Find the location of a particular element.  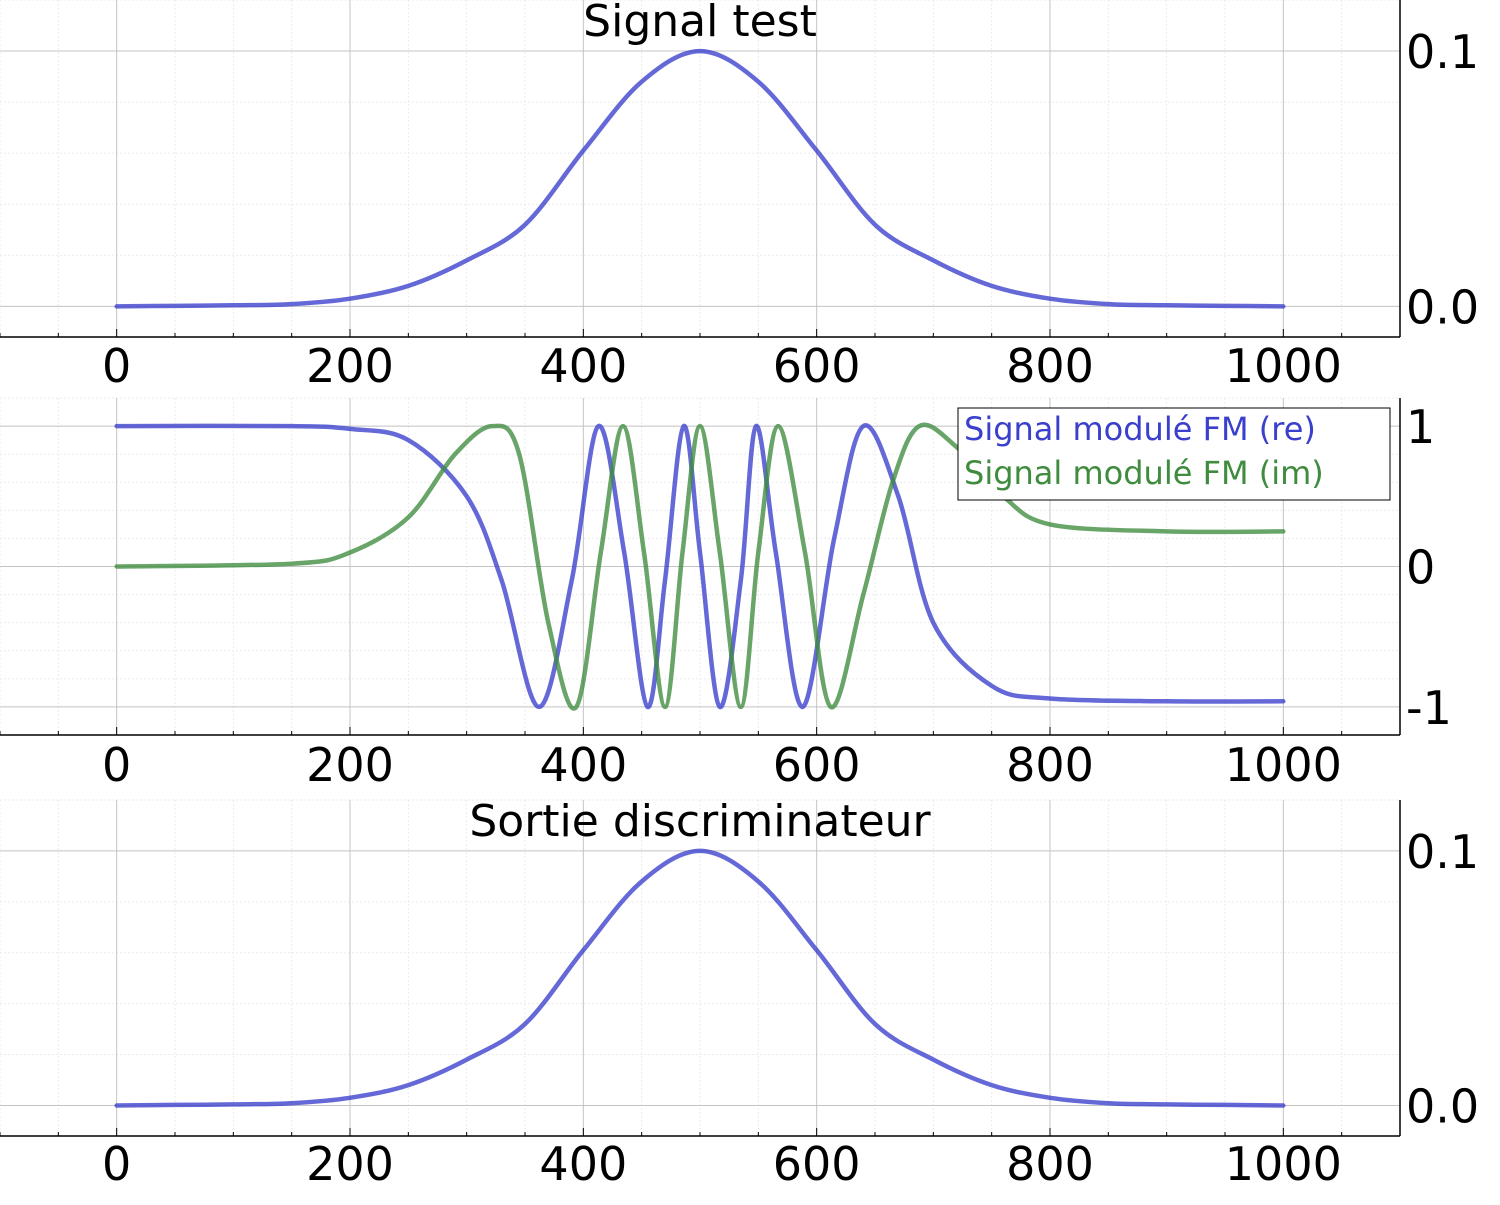

legend-entry: Signal modulé FM (im) is located at coordinates (1144, 473).